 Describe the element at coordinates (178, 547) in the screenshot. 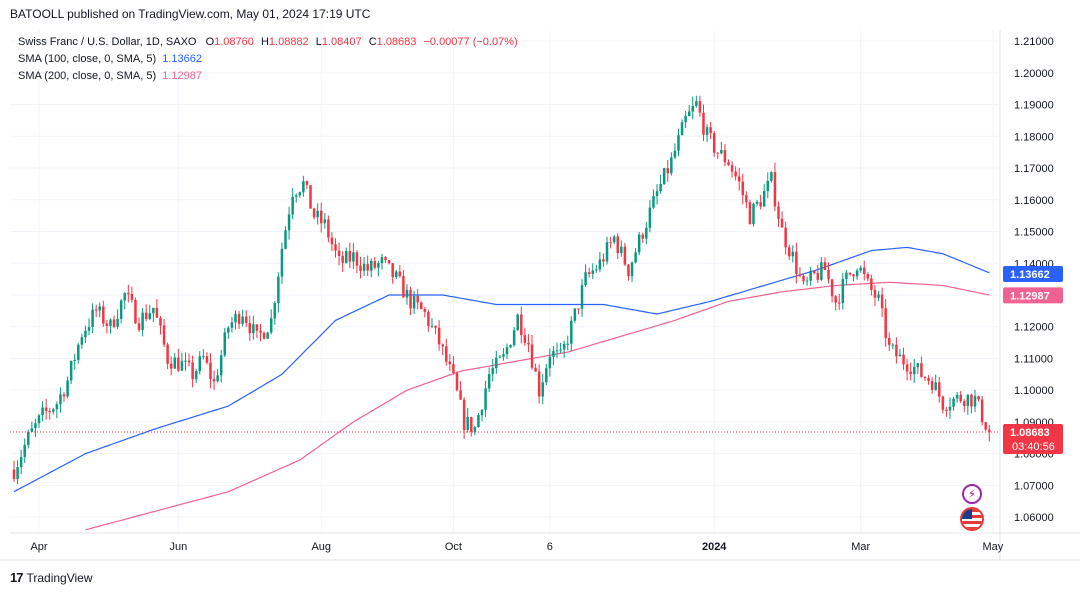

I see `x-tick-label: Jun` at that location.